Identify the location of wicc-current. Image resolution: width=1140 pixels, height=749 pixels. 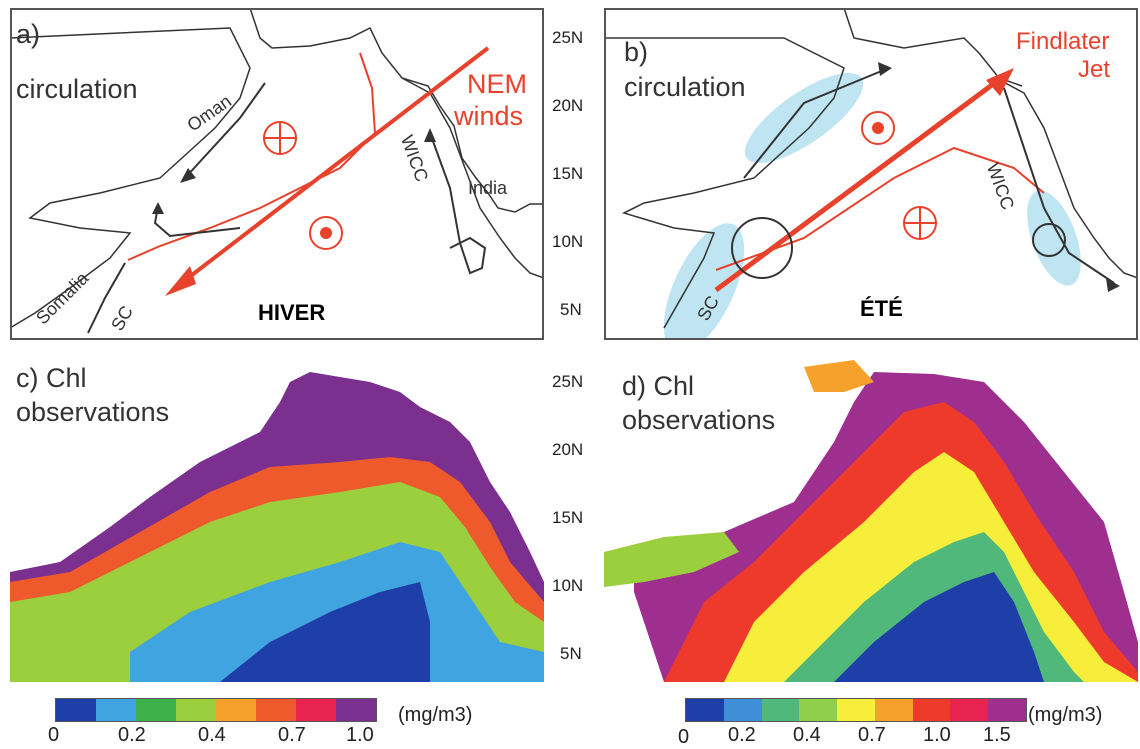
(458, 203).